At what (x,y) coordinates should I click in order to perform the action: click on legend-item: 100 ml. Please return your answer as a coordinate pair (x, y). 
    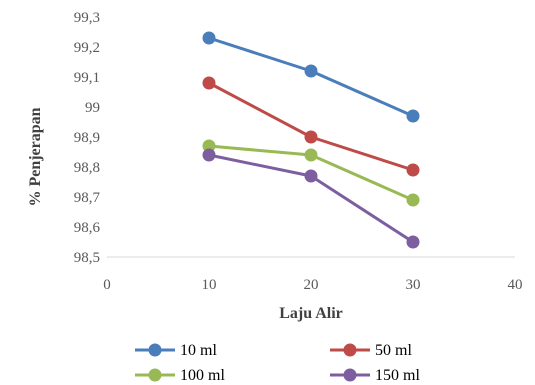
    Looking at the image, I should click on (180, 375).